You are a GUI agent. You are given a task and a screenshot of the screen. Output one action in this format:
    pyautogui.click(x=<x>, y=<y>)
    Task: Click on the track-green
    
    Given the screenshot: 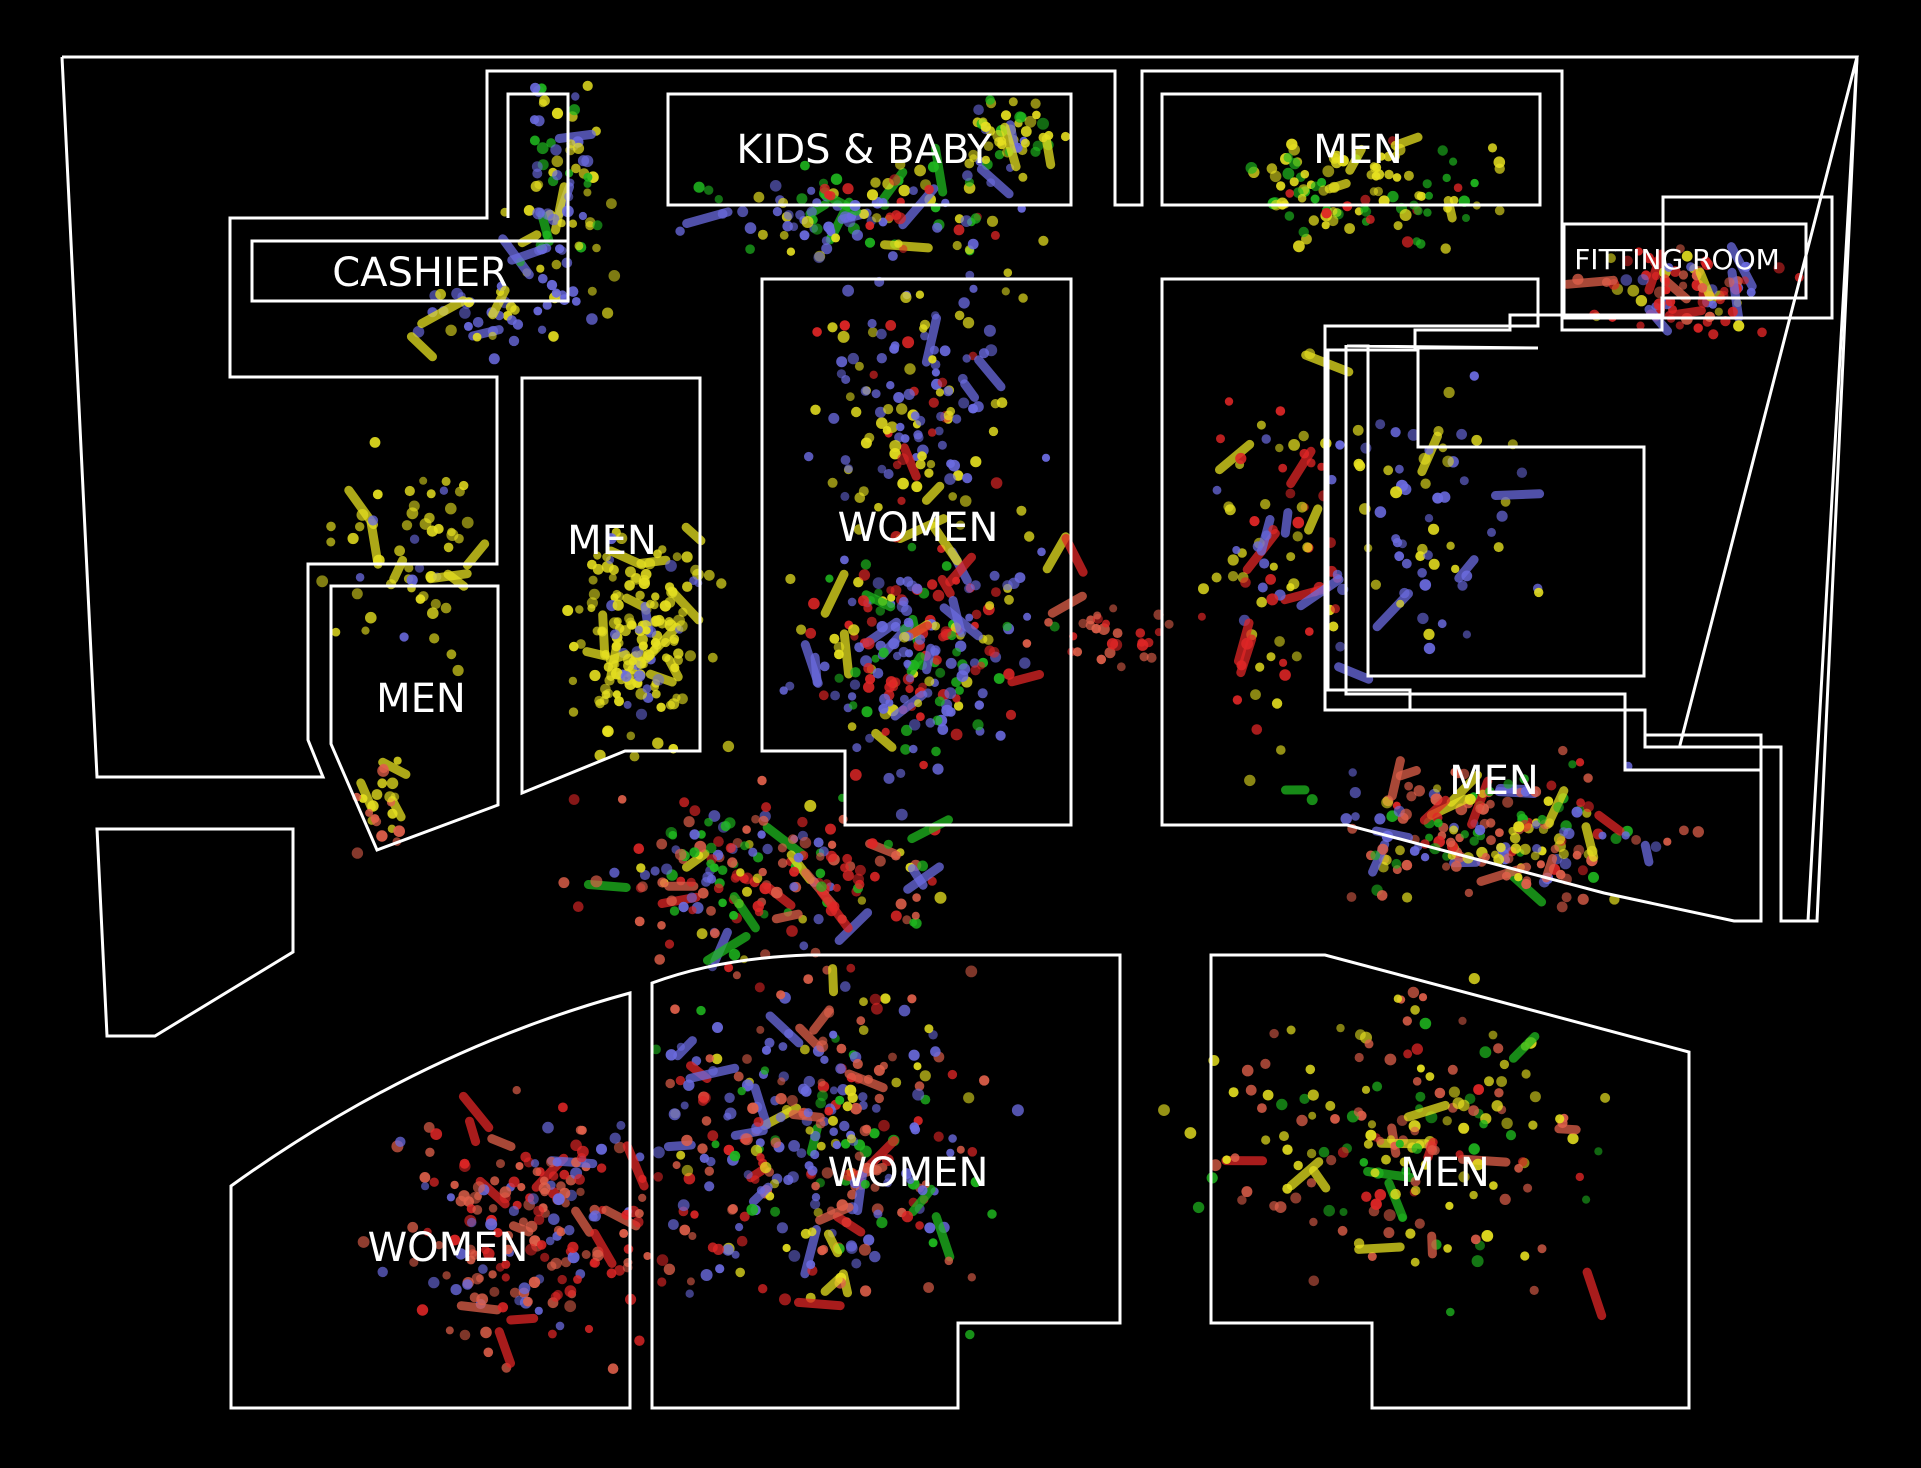 What is the action you would take?
    pyautogui.click(x=922, y=1200)
    